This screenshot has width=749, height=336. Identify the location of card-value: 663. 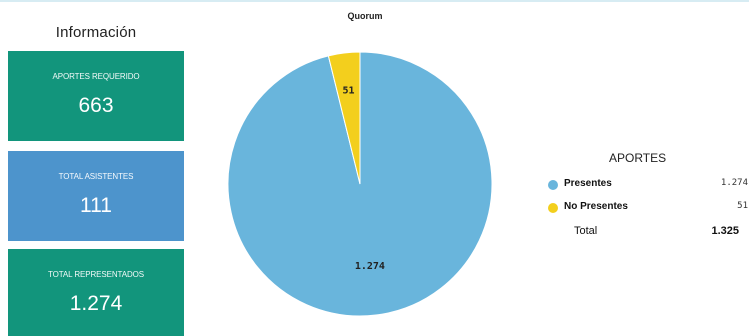
(96, 105).